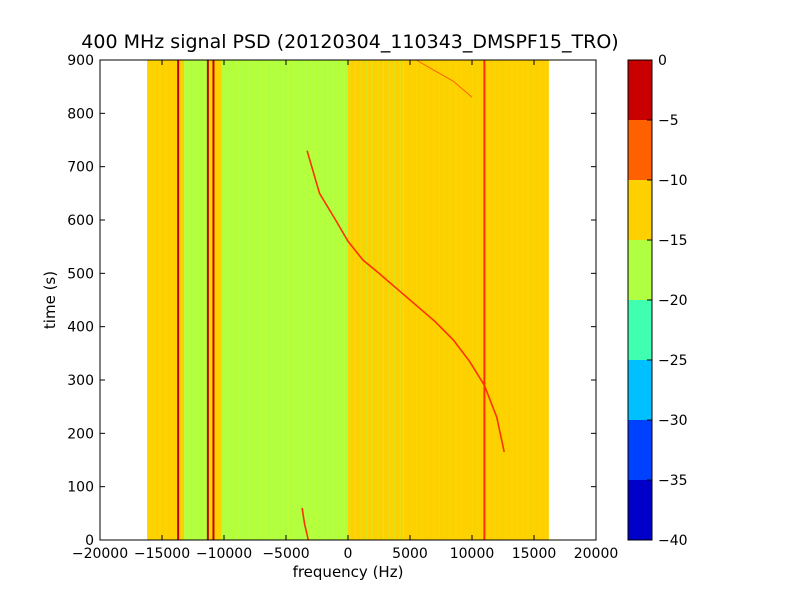 This screenshot has width=800, height=600. Describe the element at coordinates (673, 181) in the screenshot. I see `colorbar-tick-label: −10` at that location.